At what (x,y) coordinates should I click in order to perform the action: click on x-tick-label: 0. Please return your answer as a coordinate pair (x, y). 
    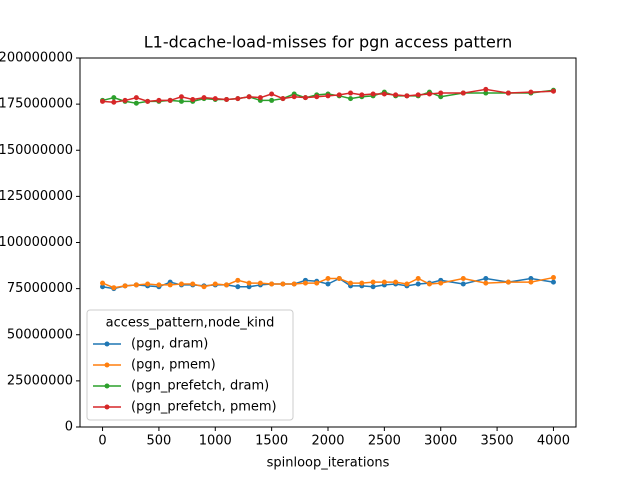
    Looking at the image, I should click on (102, 441).